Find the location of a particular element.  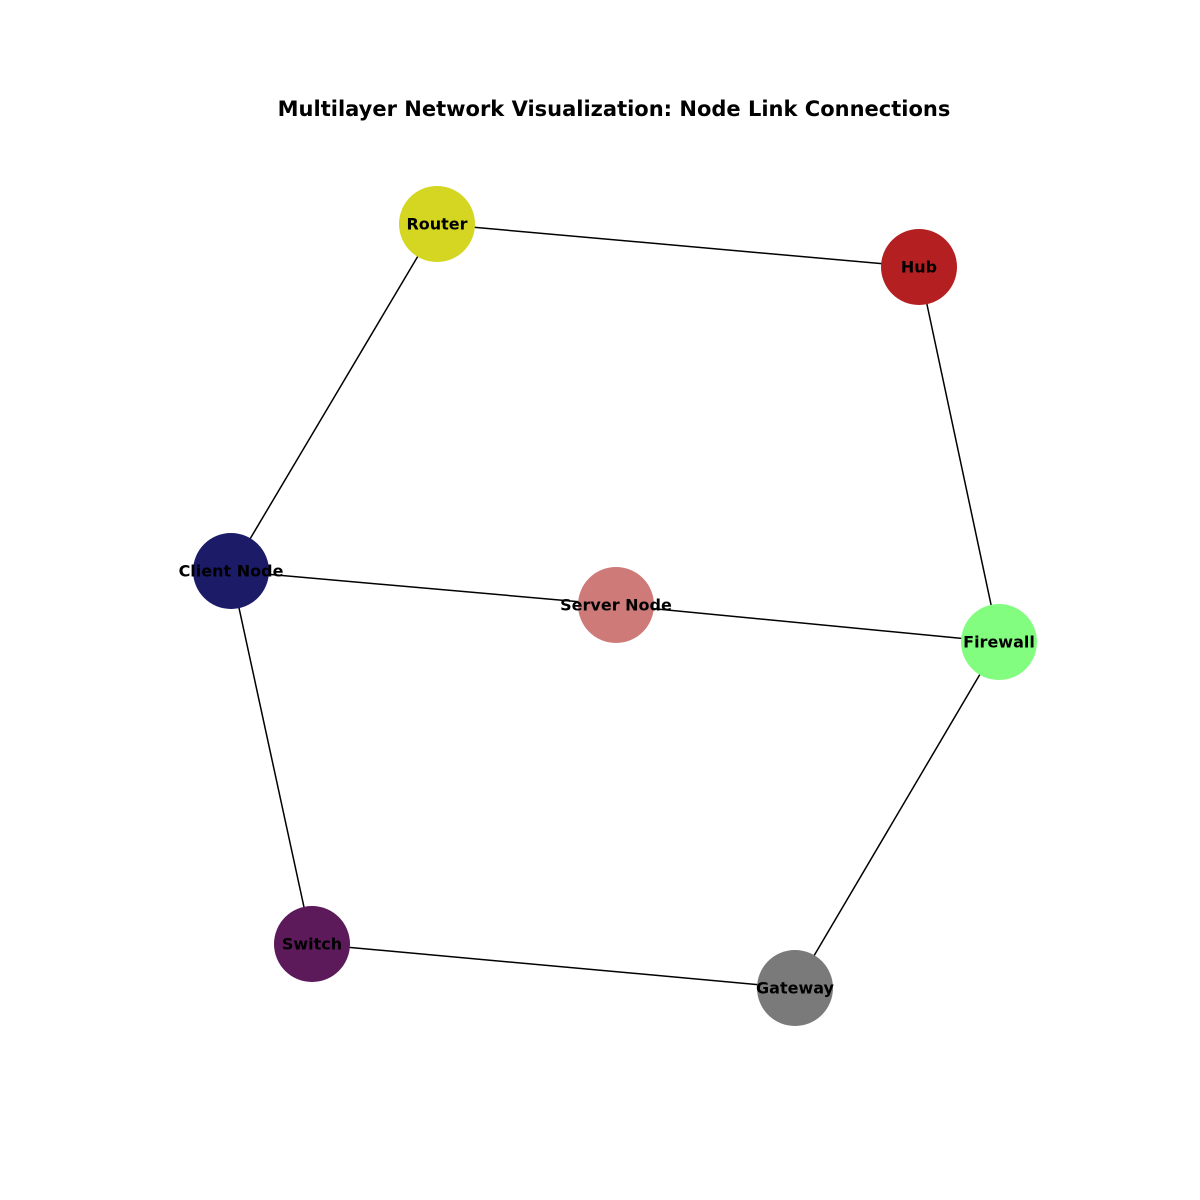

node-switch: Switch is located at coordinates (312, 944).